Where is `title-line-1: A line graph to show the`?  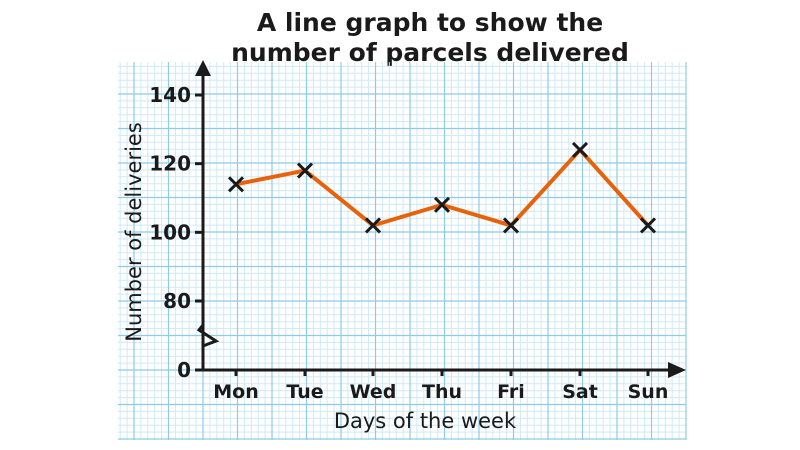 title-line-1: A line graph to show the is located at coordinates (430, 22).